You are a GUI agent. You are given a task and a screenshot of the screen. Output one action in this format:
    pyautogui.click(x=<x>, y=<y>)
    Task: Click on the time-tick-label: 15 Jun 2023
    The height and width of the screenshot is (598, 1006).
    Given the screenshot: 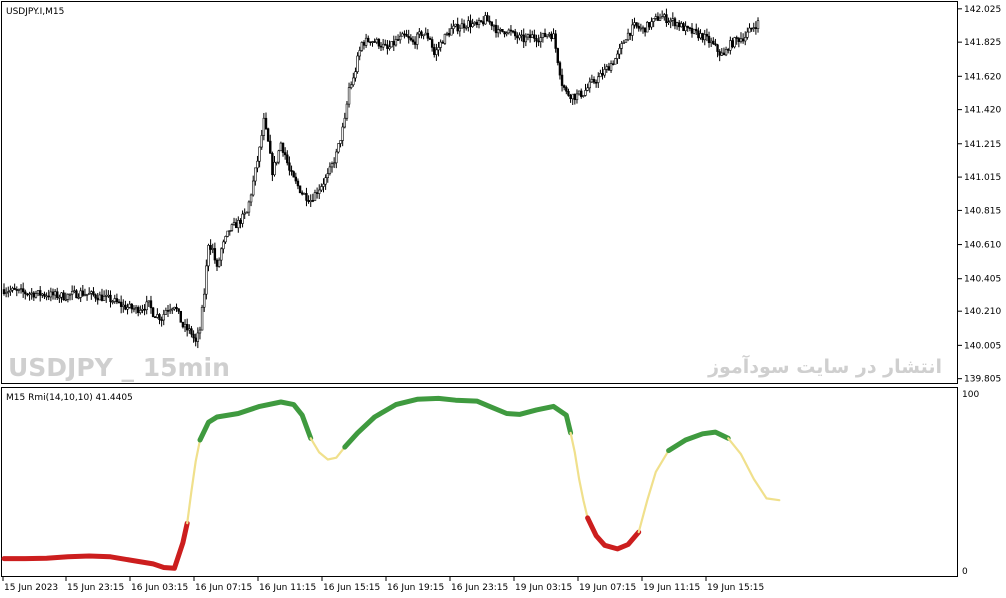 What is the action you would take?
    pyautogui.click(x=31, y=588)
    